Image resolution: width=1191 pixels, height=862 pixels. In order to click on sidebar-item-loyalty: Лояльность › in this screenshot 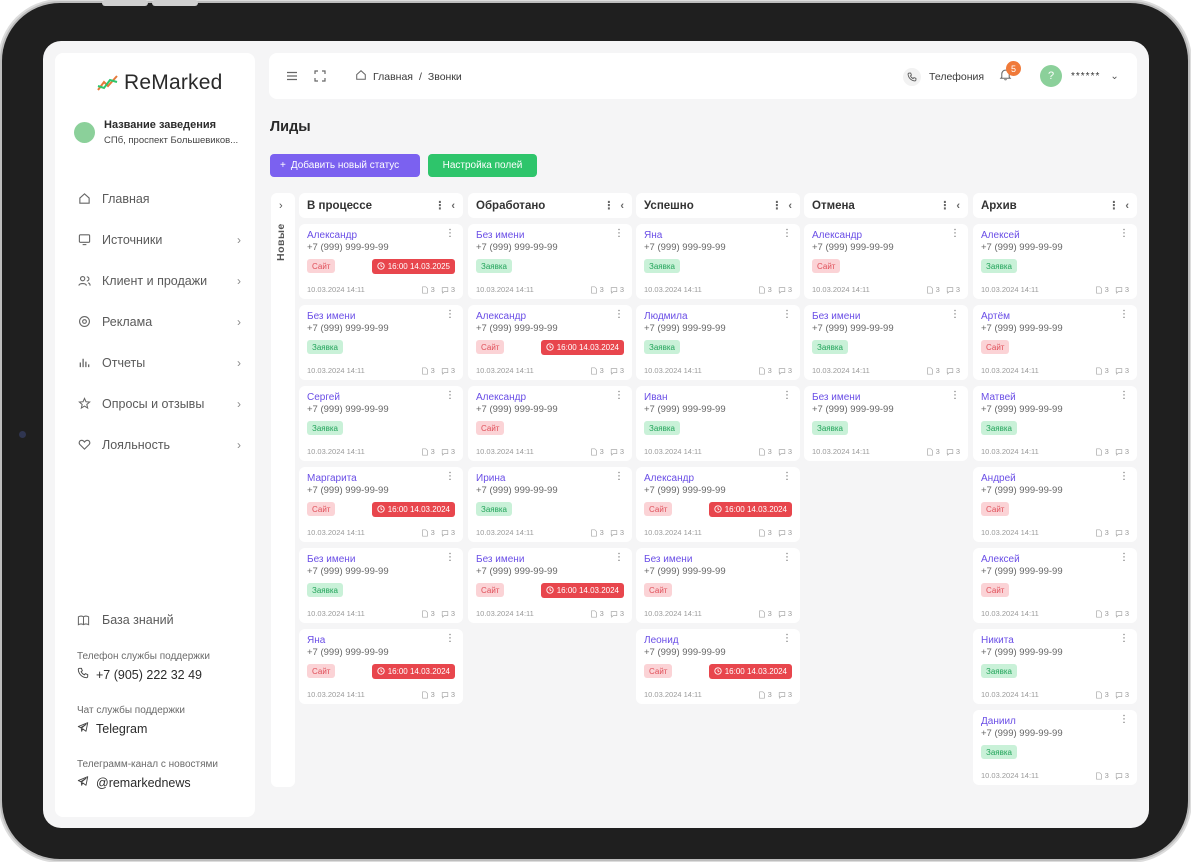, I will do `click(161, 444)`.